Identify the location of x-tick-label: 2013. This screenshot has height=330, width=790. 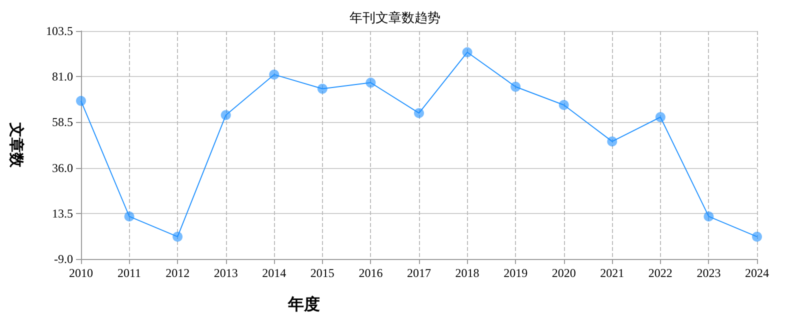
(226, 273).